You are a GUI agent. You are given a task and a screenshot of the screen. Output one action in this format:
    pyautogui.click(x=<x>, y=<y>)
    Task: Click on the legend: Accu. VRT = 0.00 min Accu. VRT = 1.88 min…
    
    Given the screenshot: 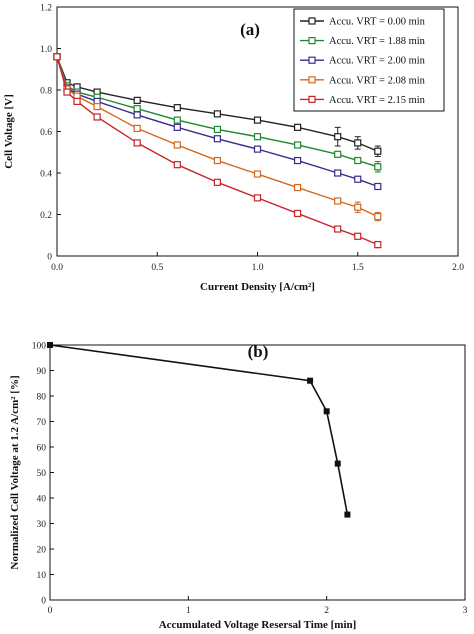 What is the action you would take?
    pyautogui.click(x=369, y=60)
    